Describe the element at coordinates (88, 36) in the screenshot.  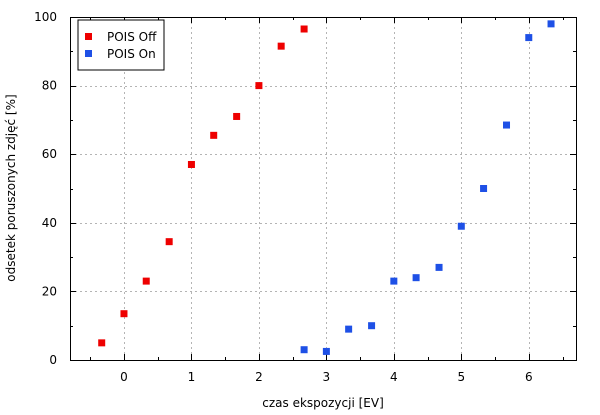
I see `legend-marker-off` at that location.